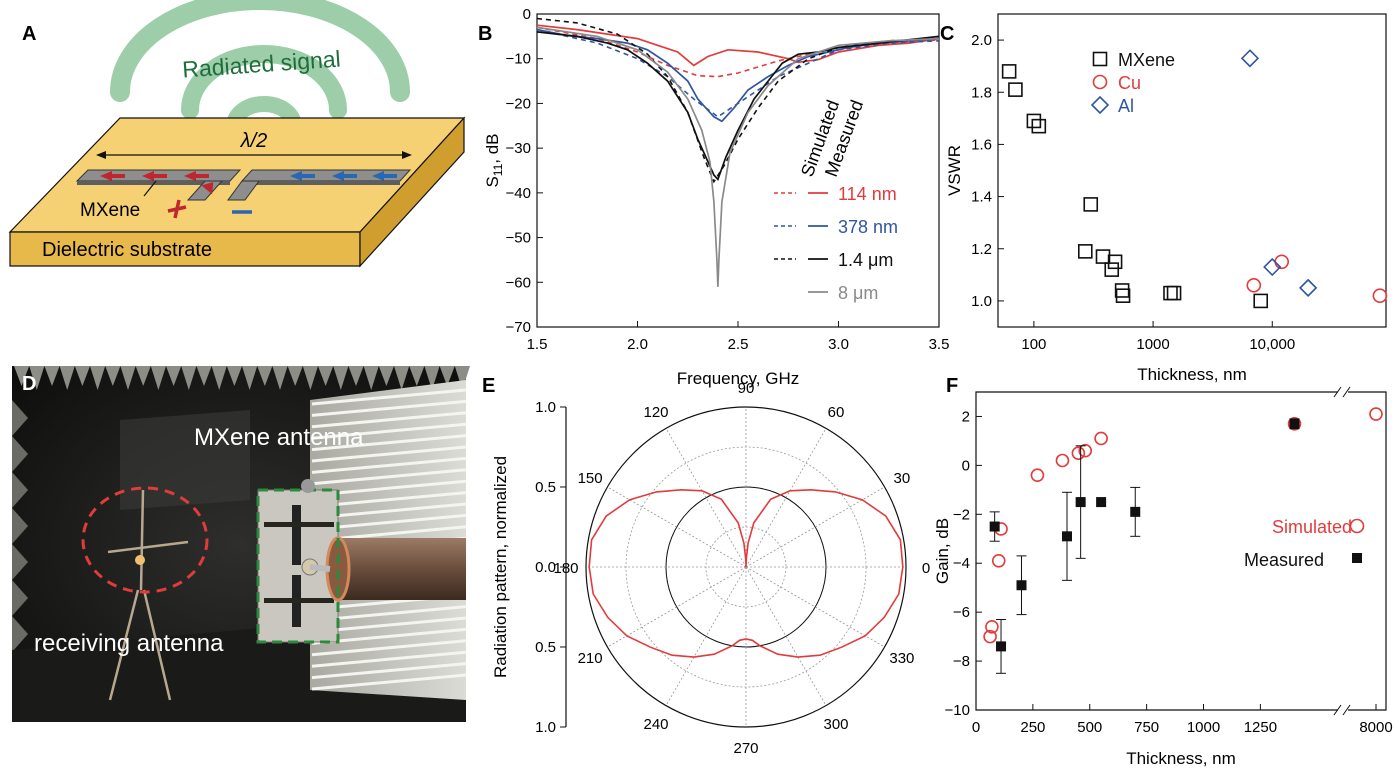  I want to click on cu-point, so click(1254, 285).